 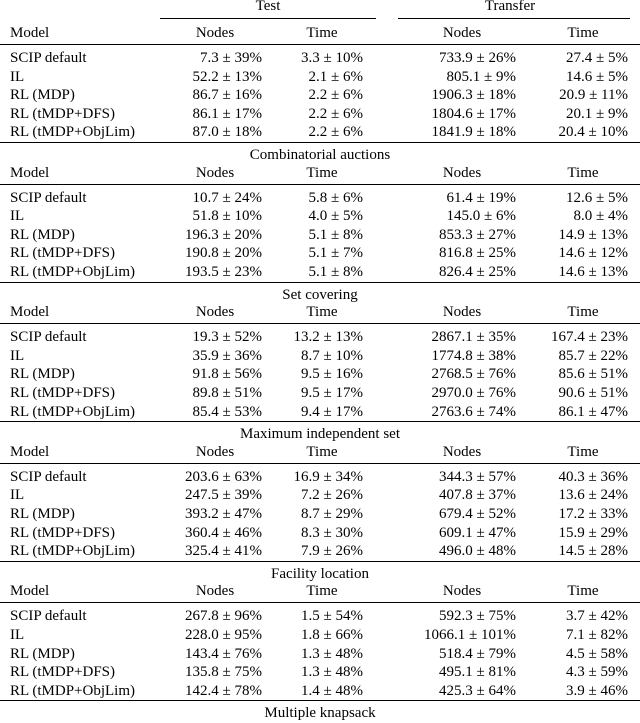 I want to click on cell: 13.2 ± 13%, so click(x=328, y=337).